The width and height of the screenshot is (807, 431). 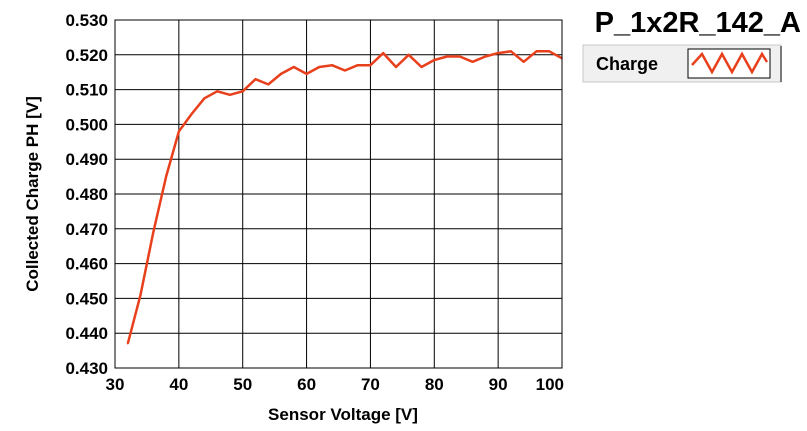 I want to click on y-tick-label: 0.460, so click(x=86, y=264).